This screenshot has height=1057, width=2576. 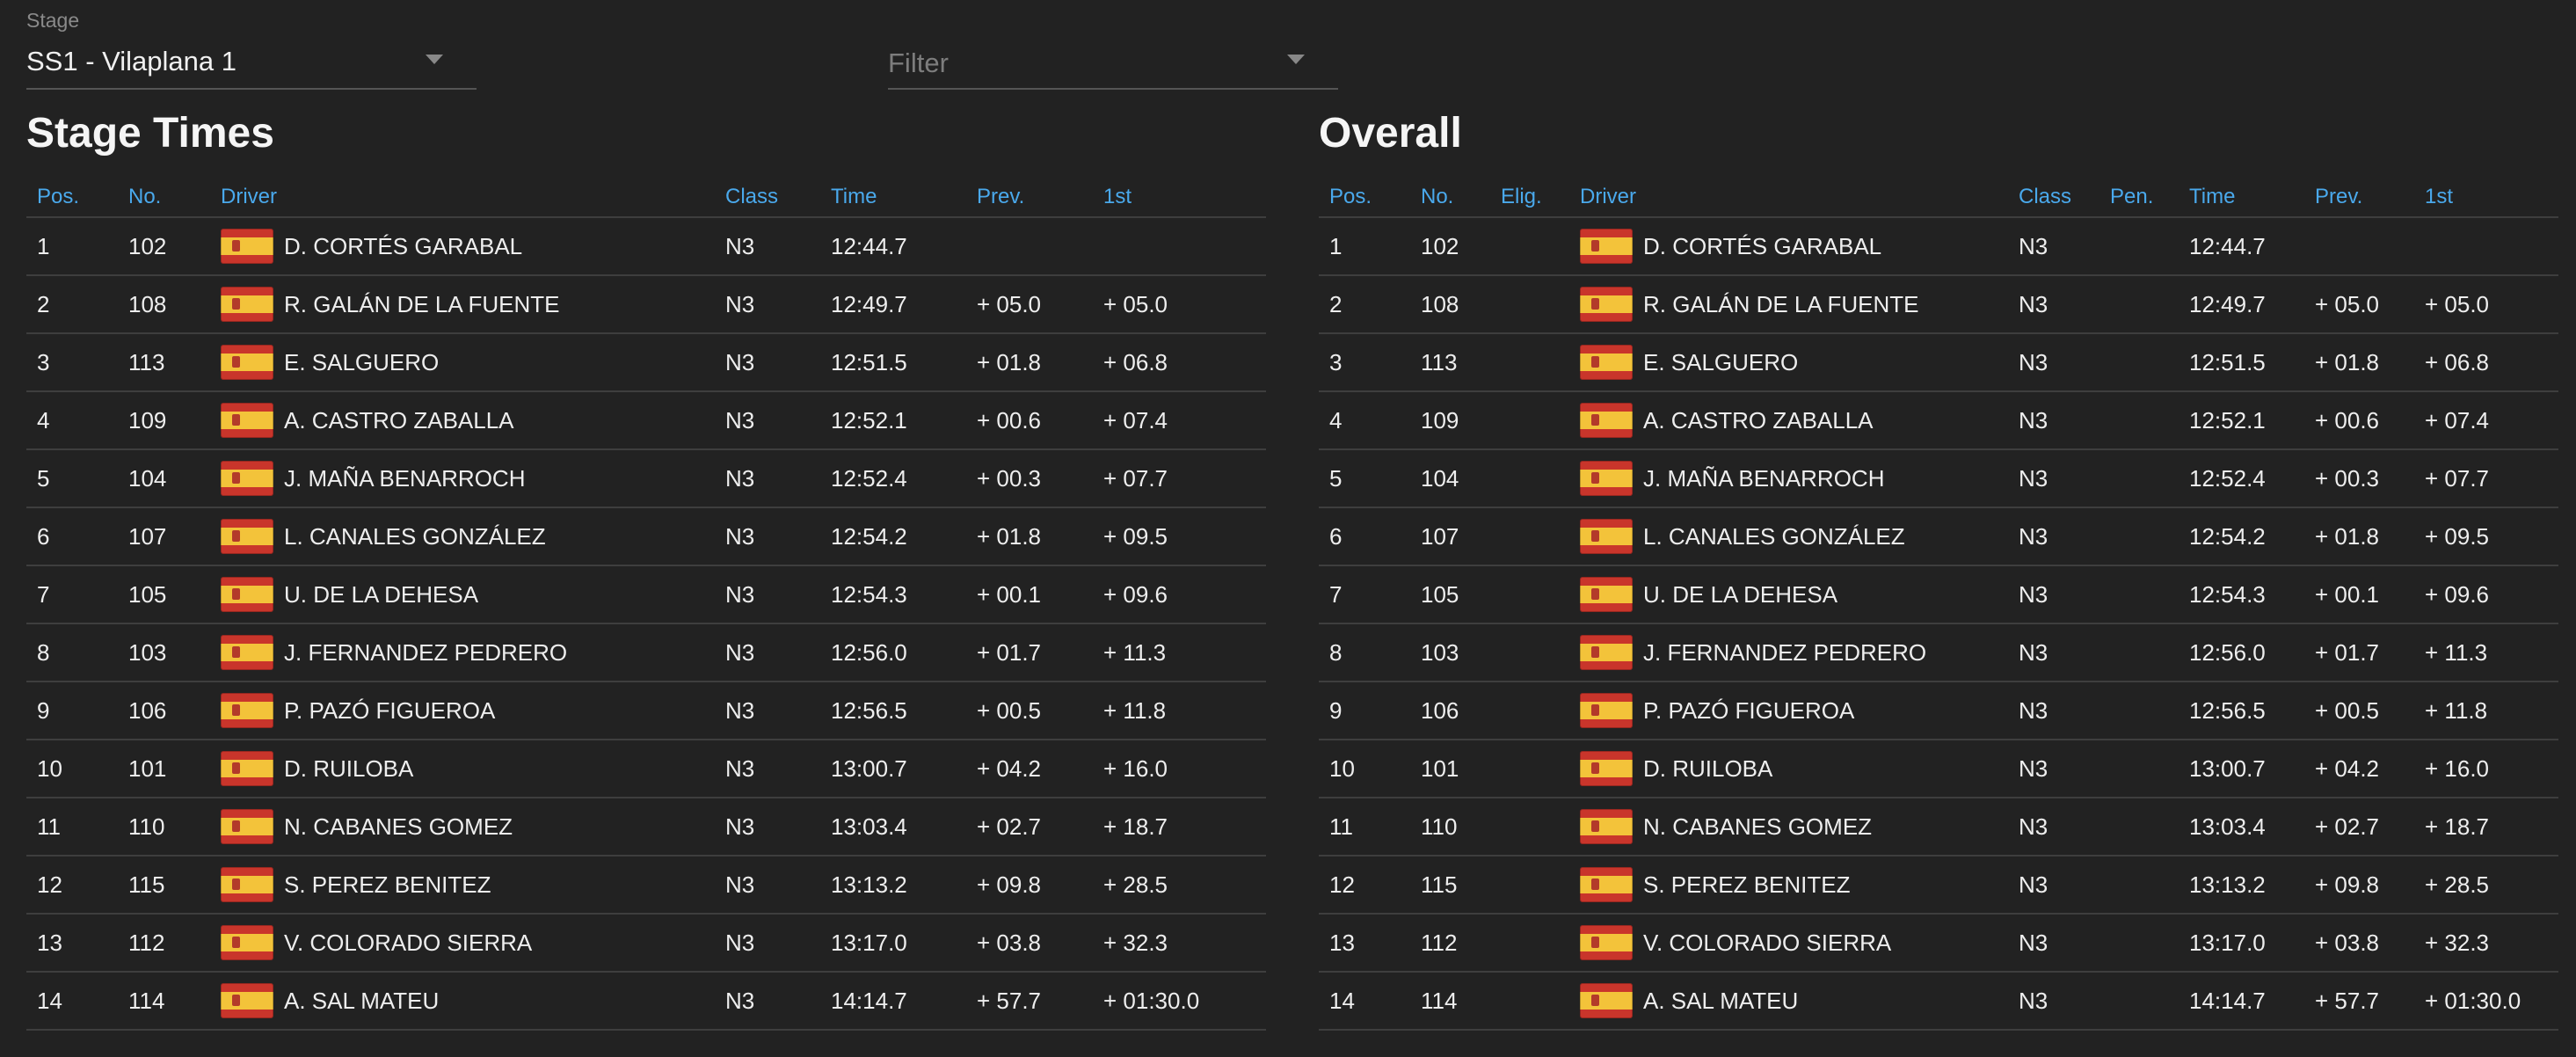 I want to click on cell-first: + 06.8, so click(x=2486, y=362).